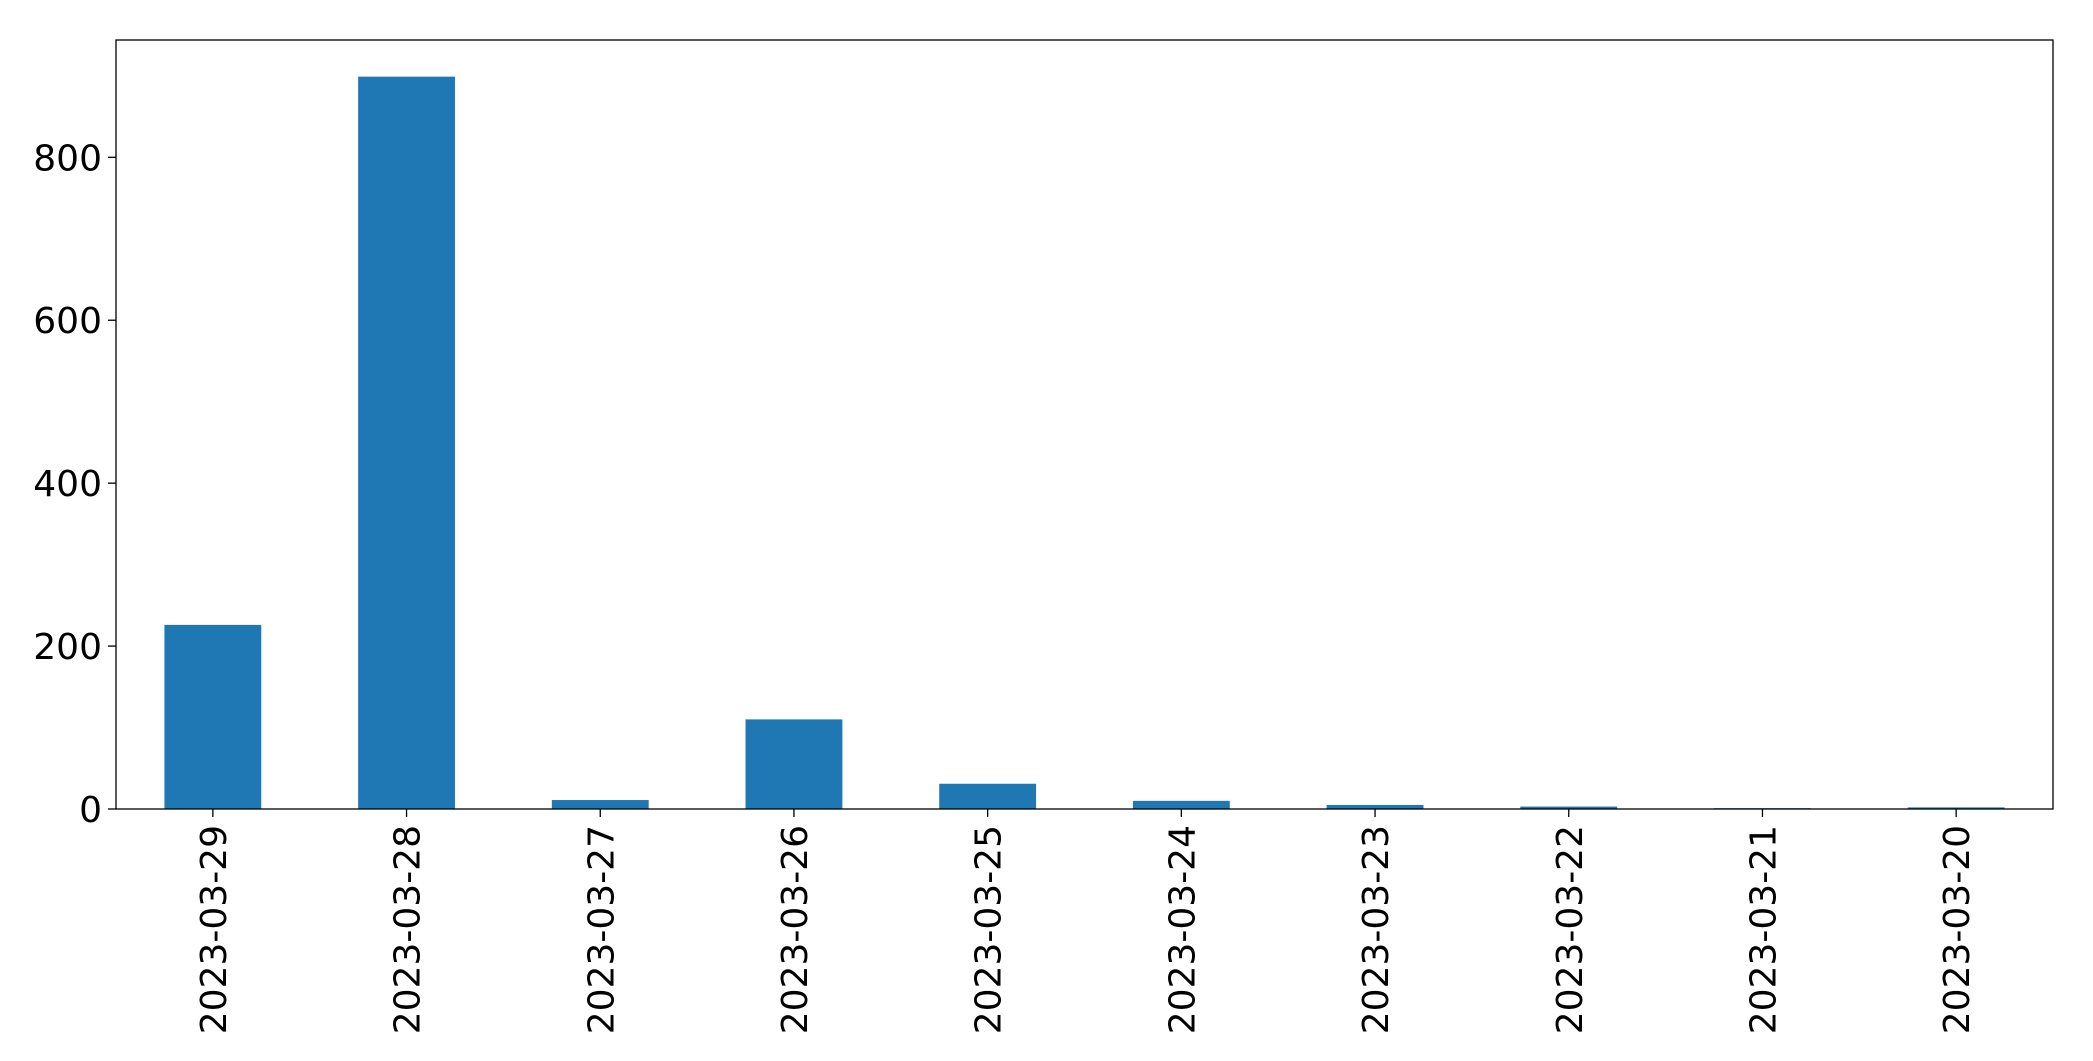 The image size is (2093, 1061). I want to click on x-tick-label: 2023-03-22, so click(1570, 929).